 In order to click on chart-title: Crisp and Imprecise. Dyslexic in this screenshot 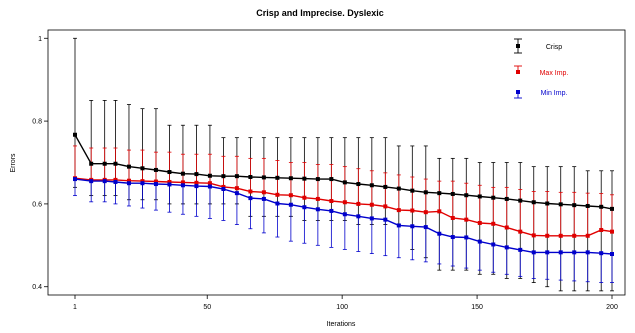, I will do `click(320, 13)`.